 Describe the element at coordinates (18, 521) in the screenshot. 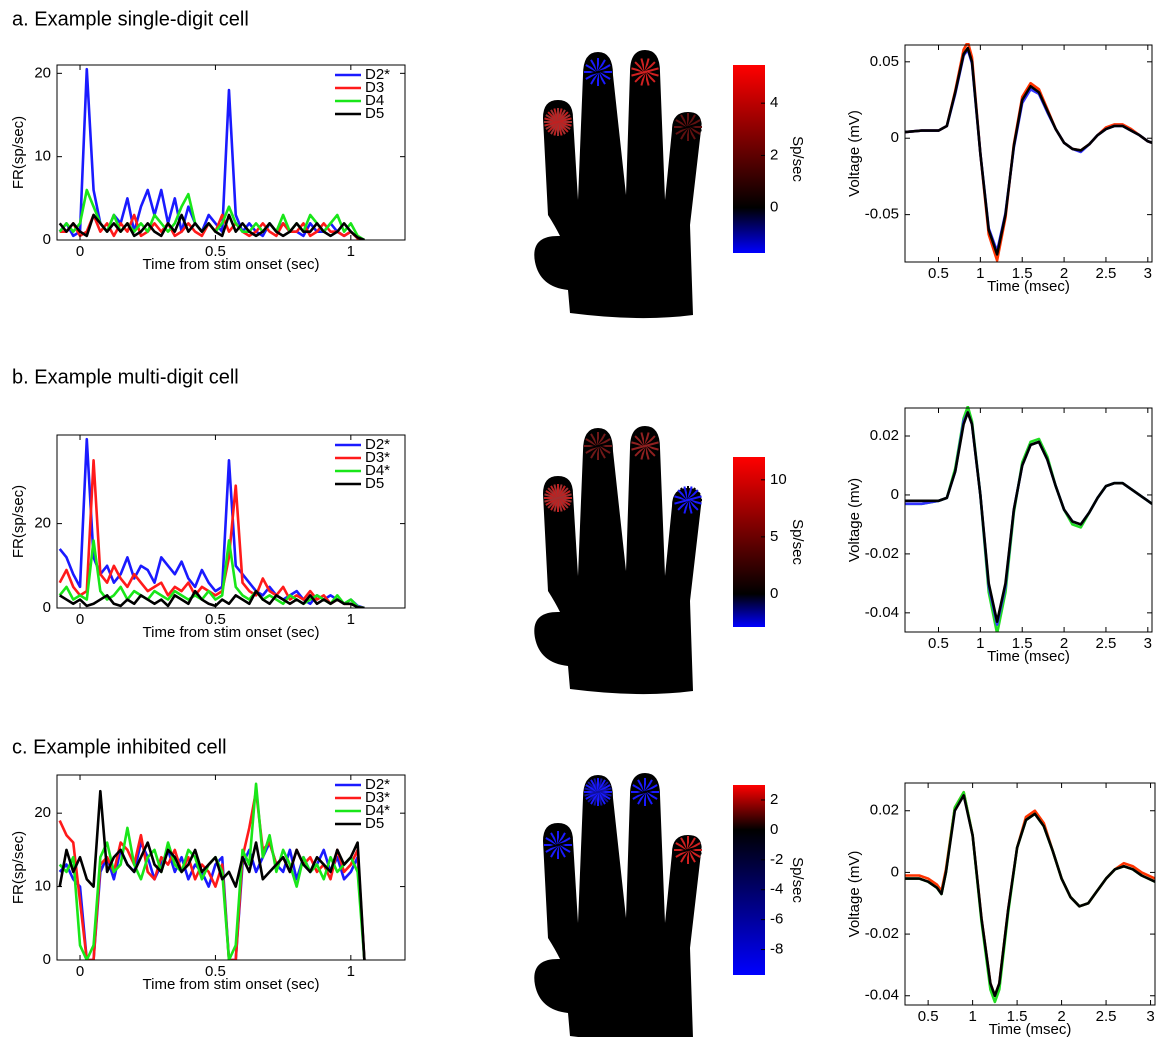

I see `y-axis-label: FR(sp/sec)` at that location.